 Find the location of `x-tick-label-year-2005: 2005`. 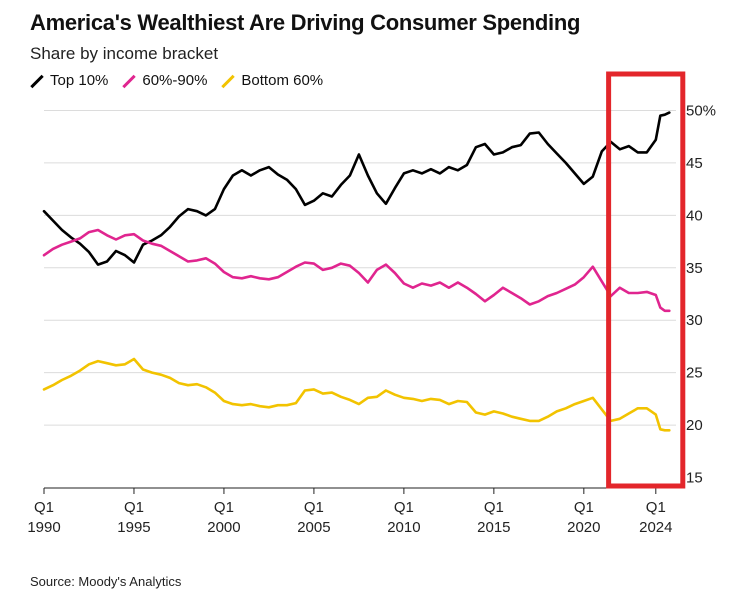

x-tick-label-year-2005: 2005 is located at coordinates (313, 527).